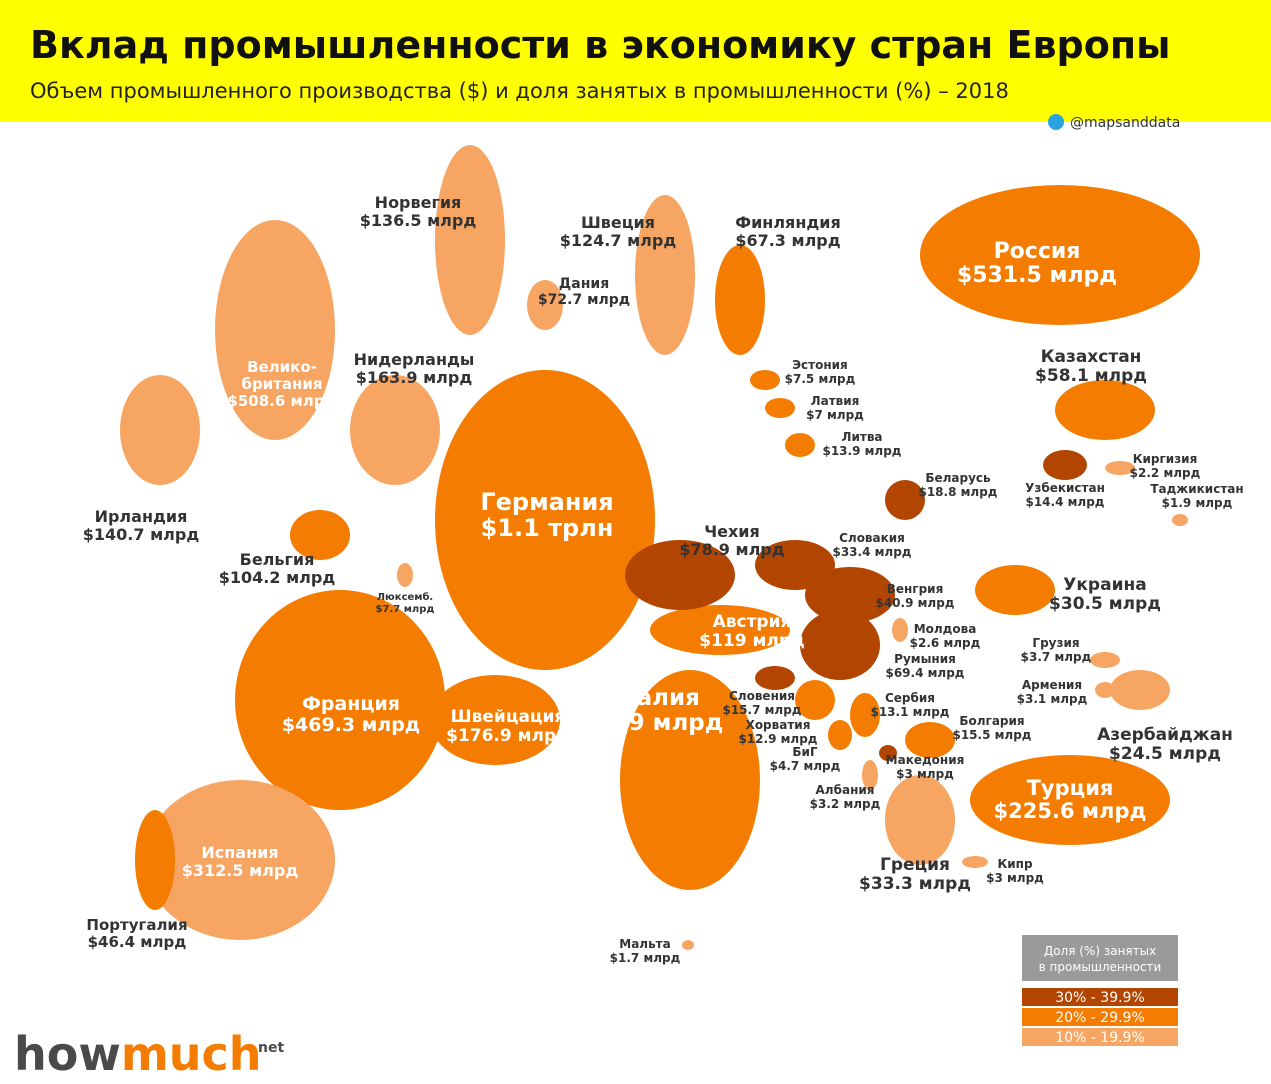 This screenshot has width=1271, height=1084. I want to click on country-name: Мальта, so click(644, 944).